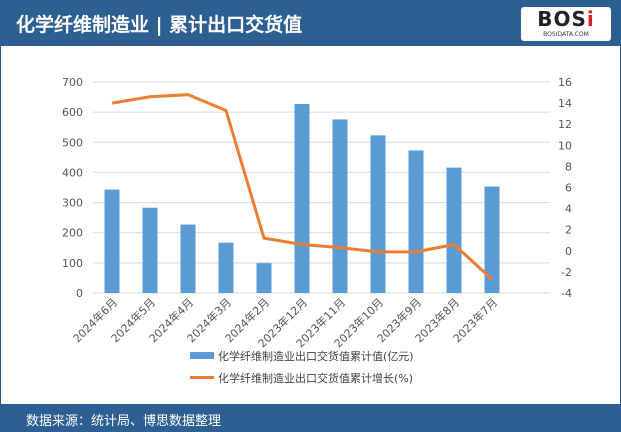  Describe the element at coordinates (568, 166) in the screenshot. I see `y-right-tick-label: 8` at that location.